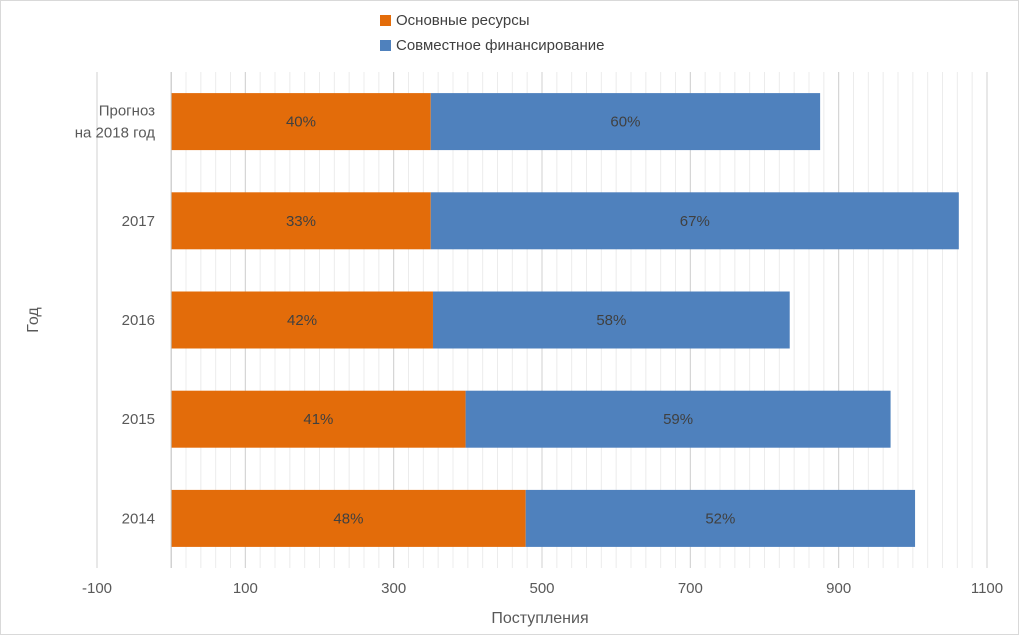 The width and height of the screenshot is (1019, 635). What do you see at coordinates (838, 588) in the screenshot?
I see `x-tick-label: 900` at bounding box center [838, 588].